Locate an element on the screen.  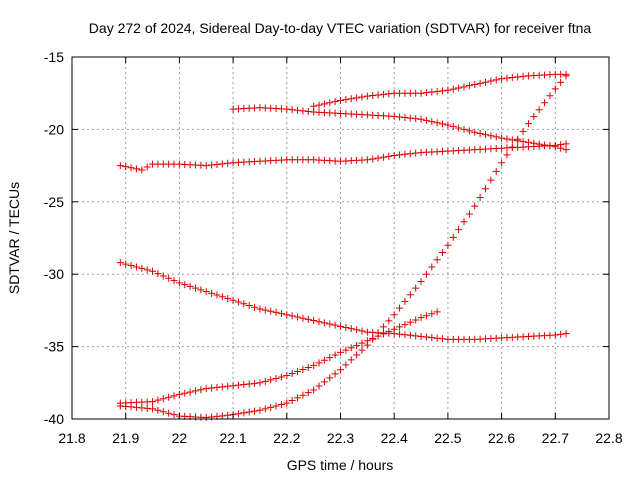
x-tick-label: 22.6 is located at coordinates (501, 438).